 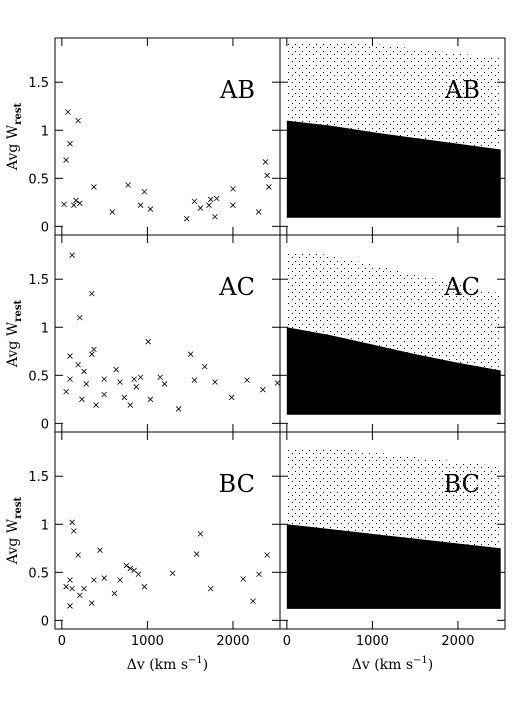 I want to click on x-axis-label: Δv (km s−1), so click(x=168, y=664).